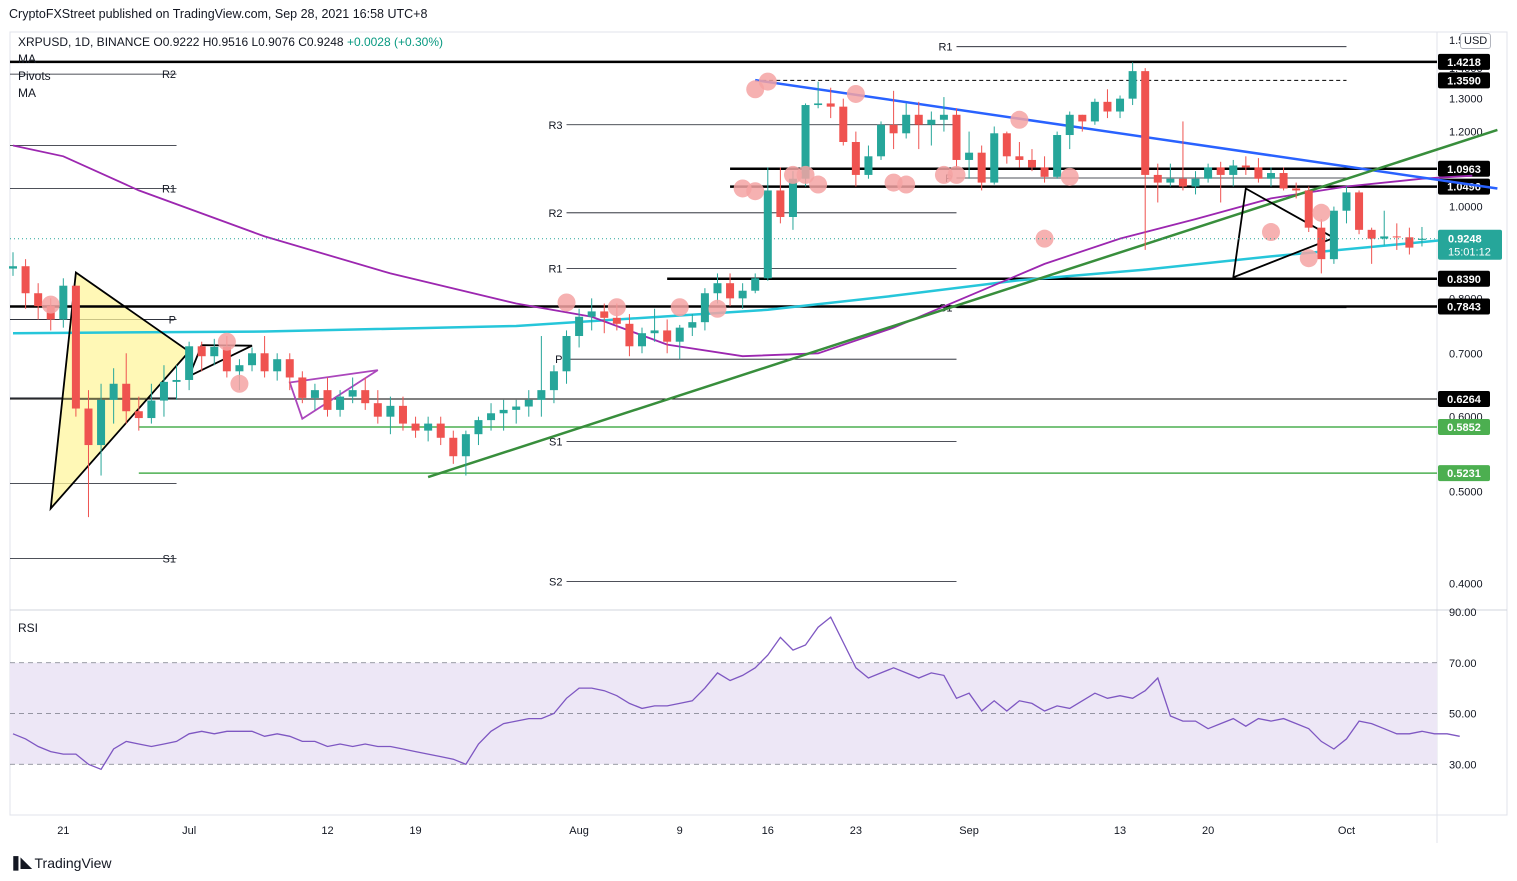  Describe the element at coordinates (555, 126) in the screenshot. I see `pivot-label: R3` at that location.